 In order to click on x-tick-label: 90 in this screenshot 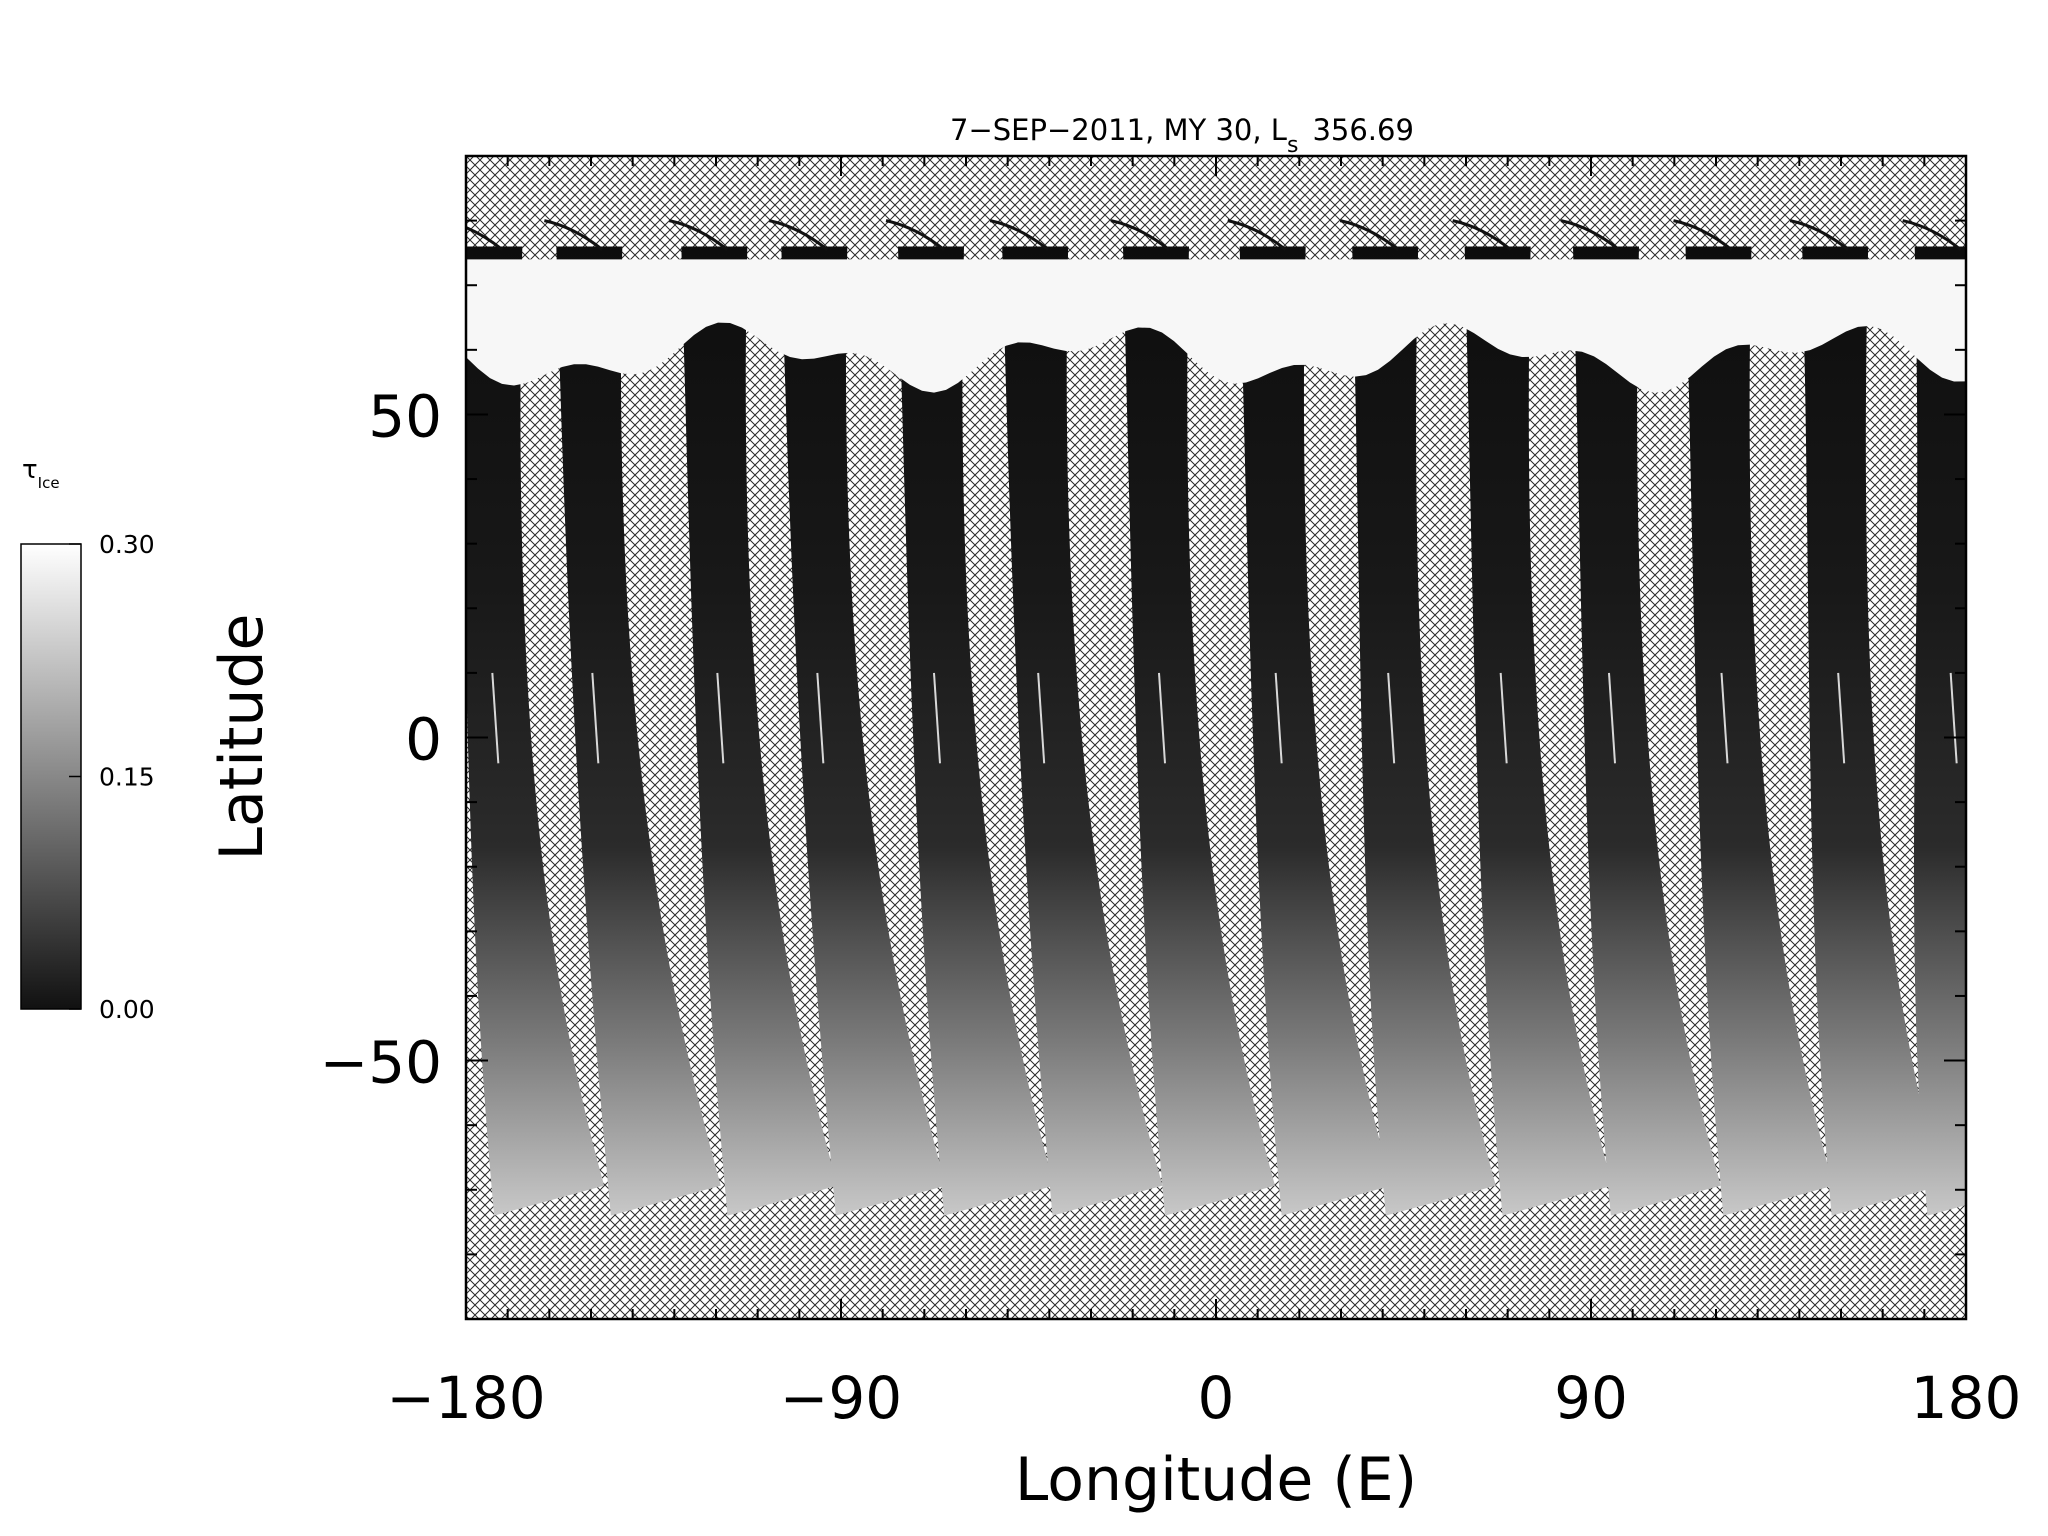, I will do `click(1591, 1398)`.